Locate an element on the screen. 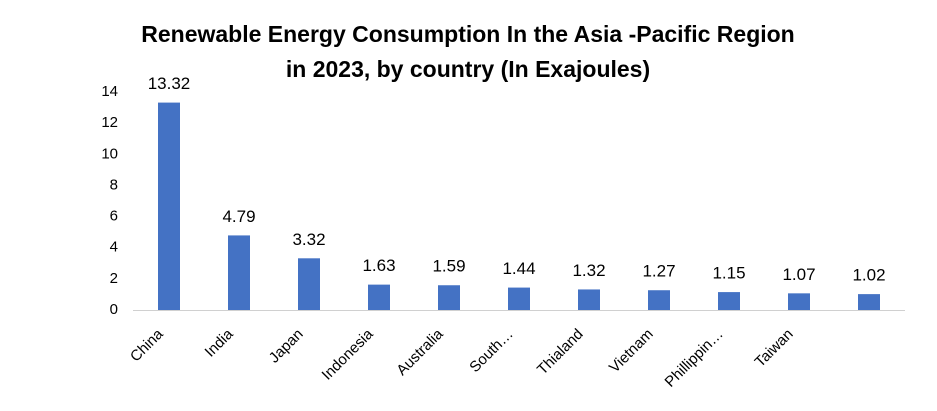  x-tick-label: Taiwan is located at coordinates (774, 348).